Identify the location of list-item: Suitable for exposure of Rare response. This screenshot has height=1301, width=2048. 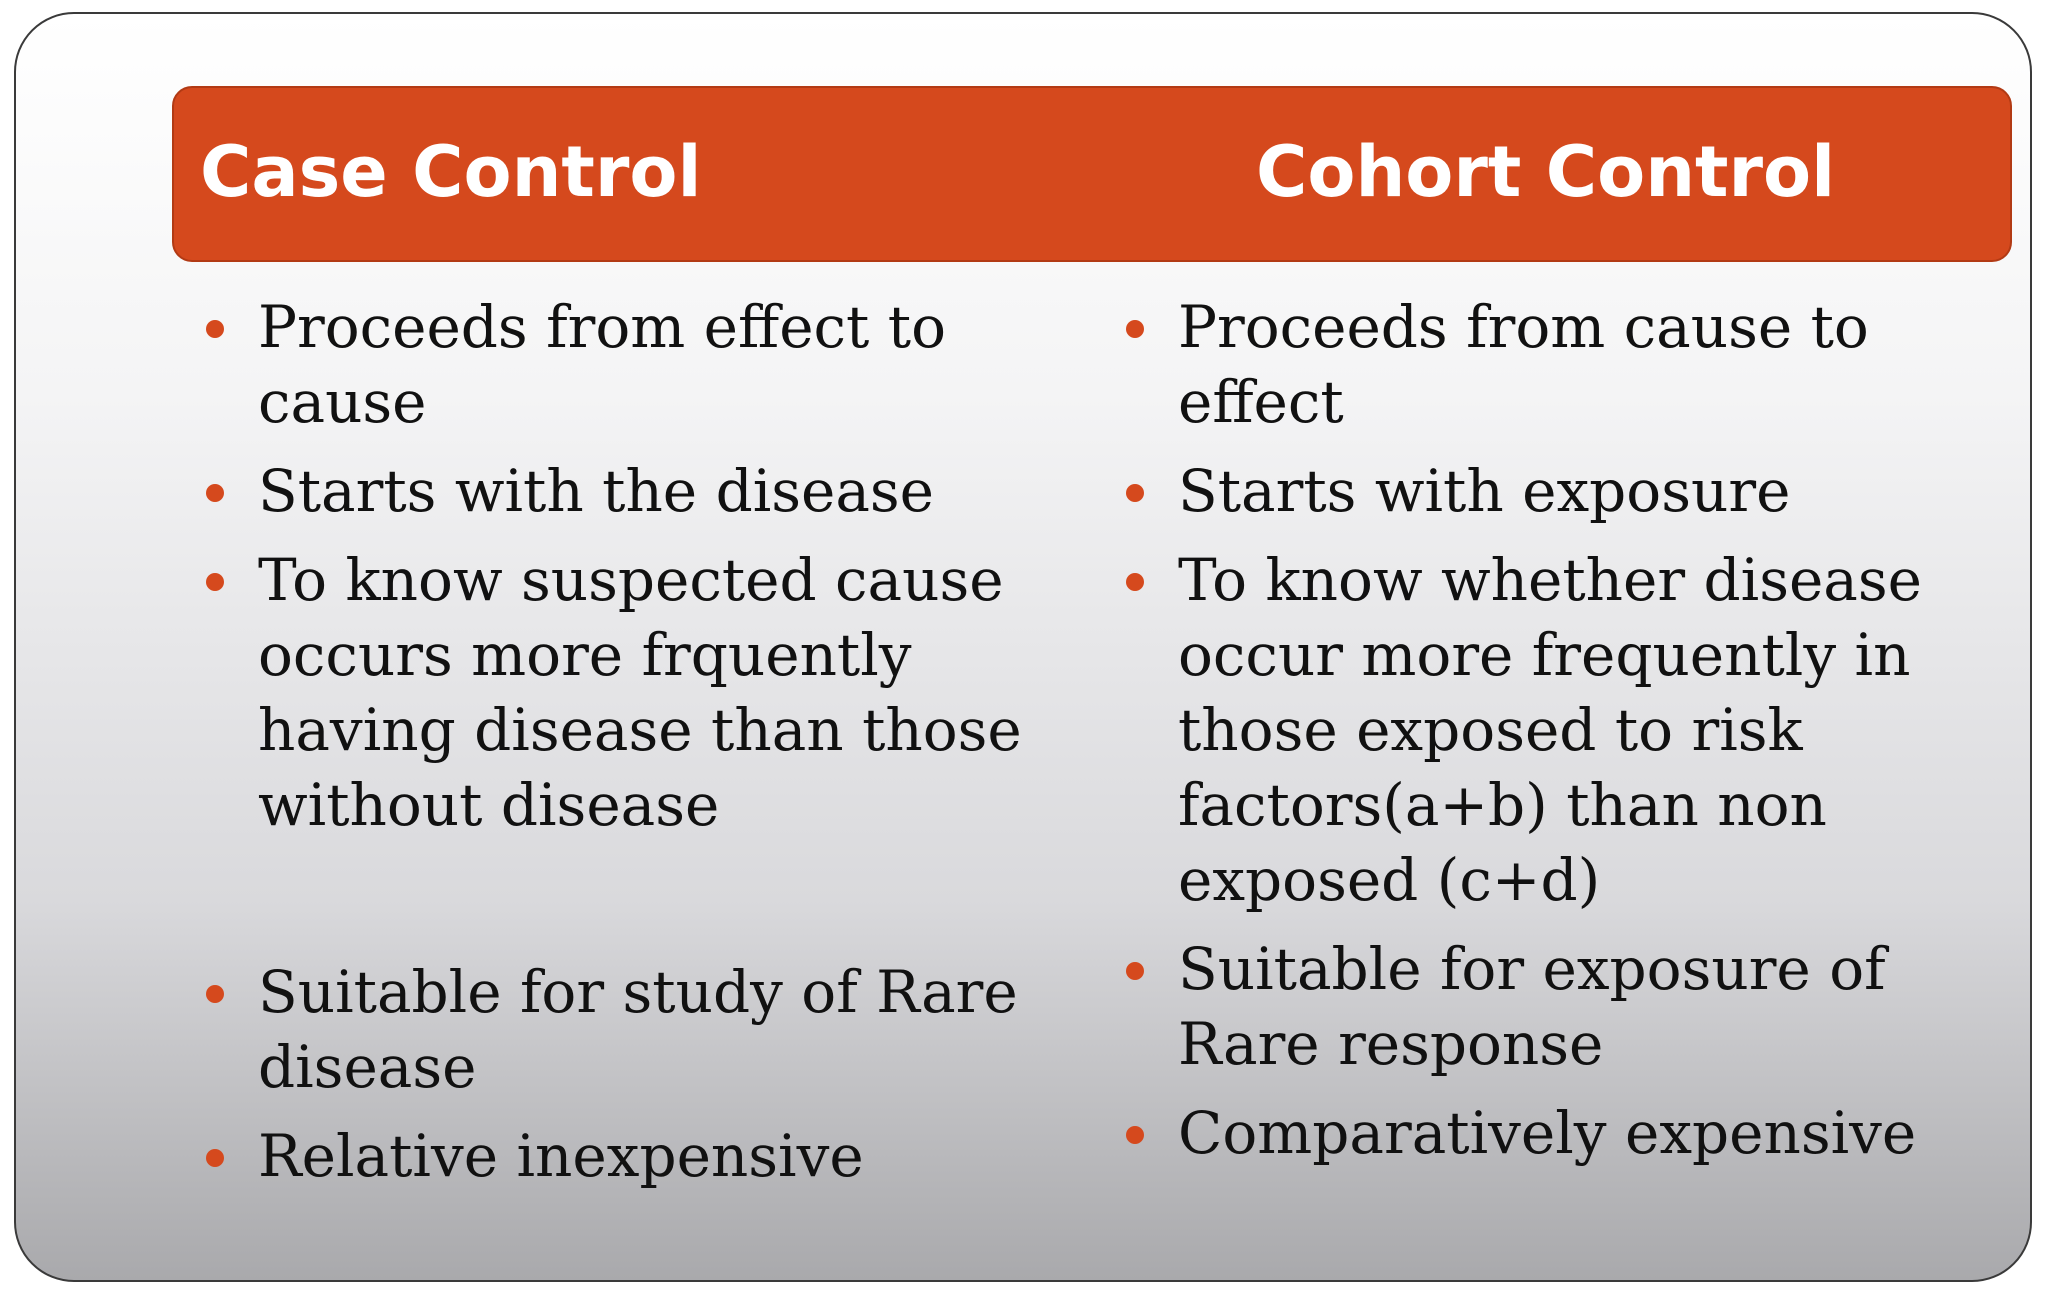
(1546, 1007).